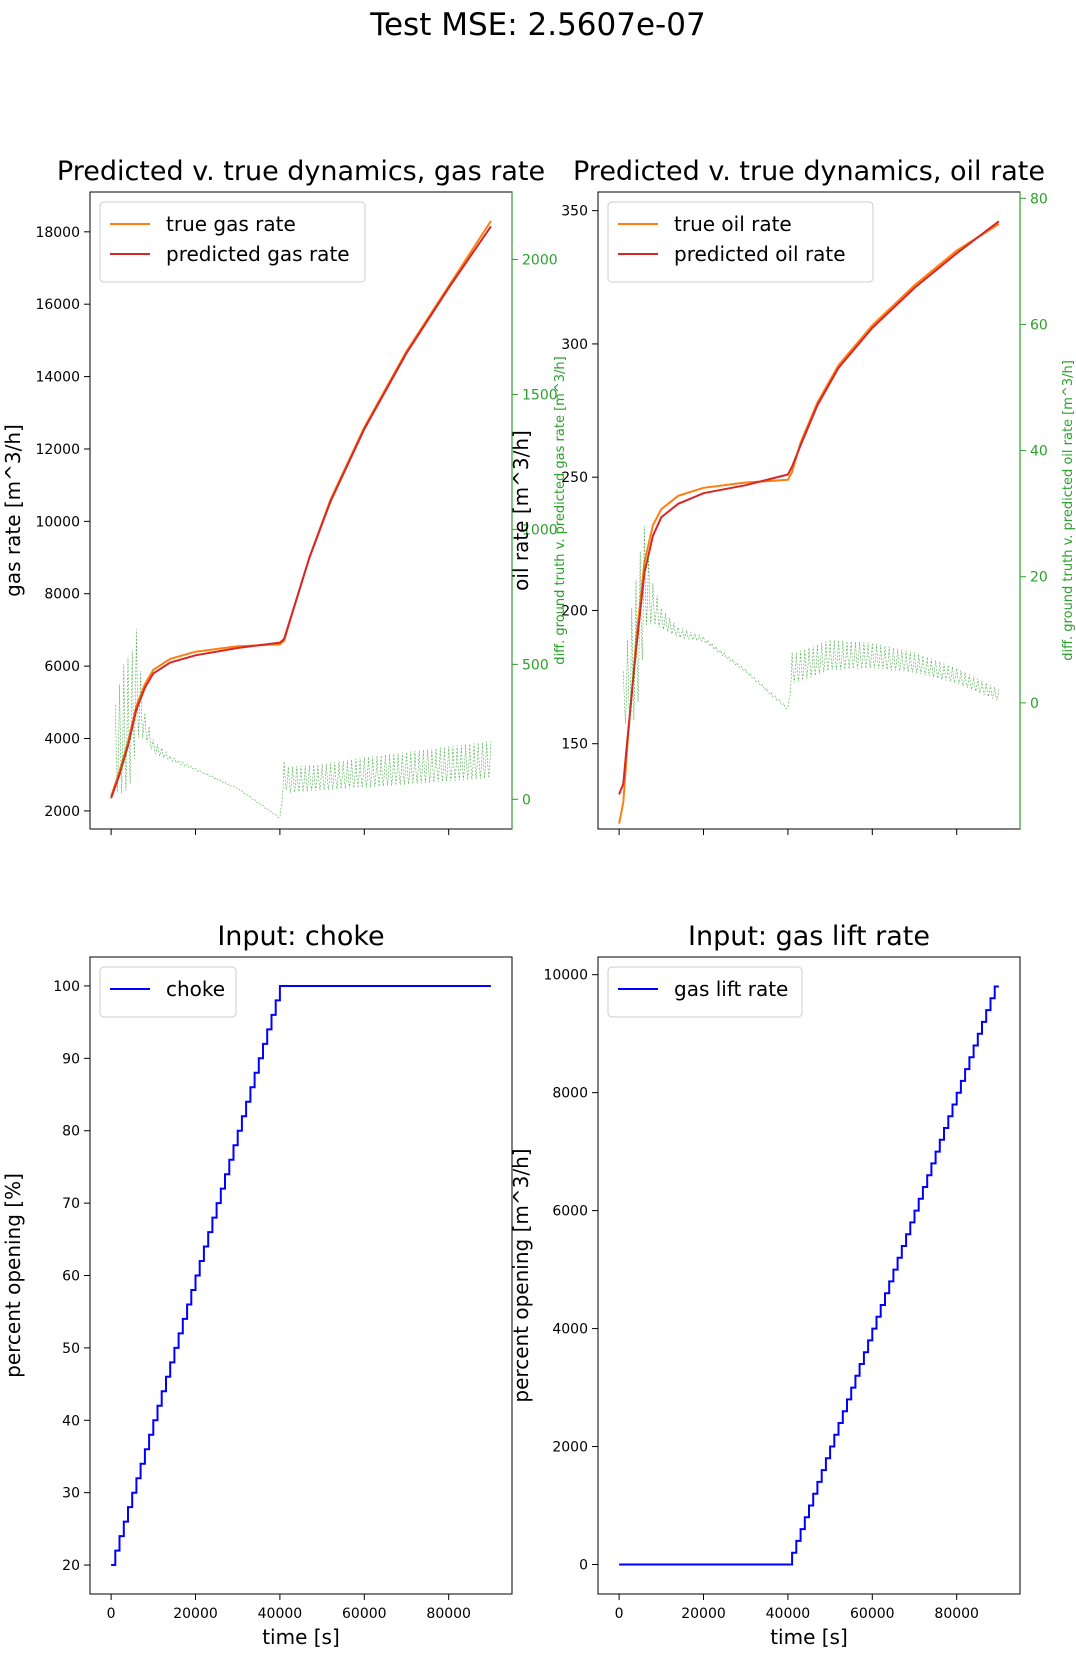  Describe the element at coordinates (1039, 199) in the screenshot. I see `y2-tick-label: 80` at that location.